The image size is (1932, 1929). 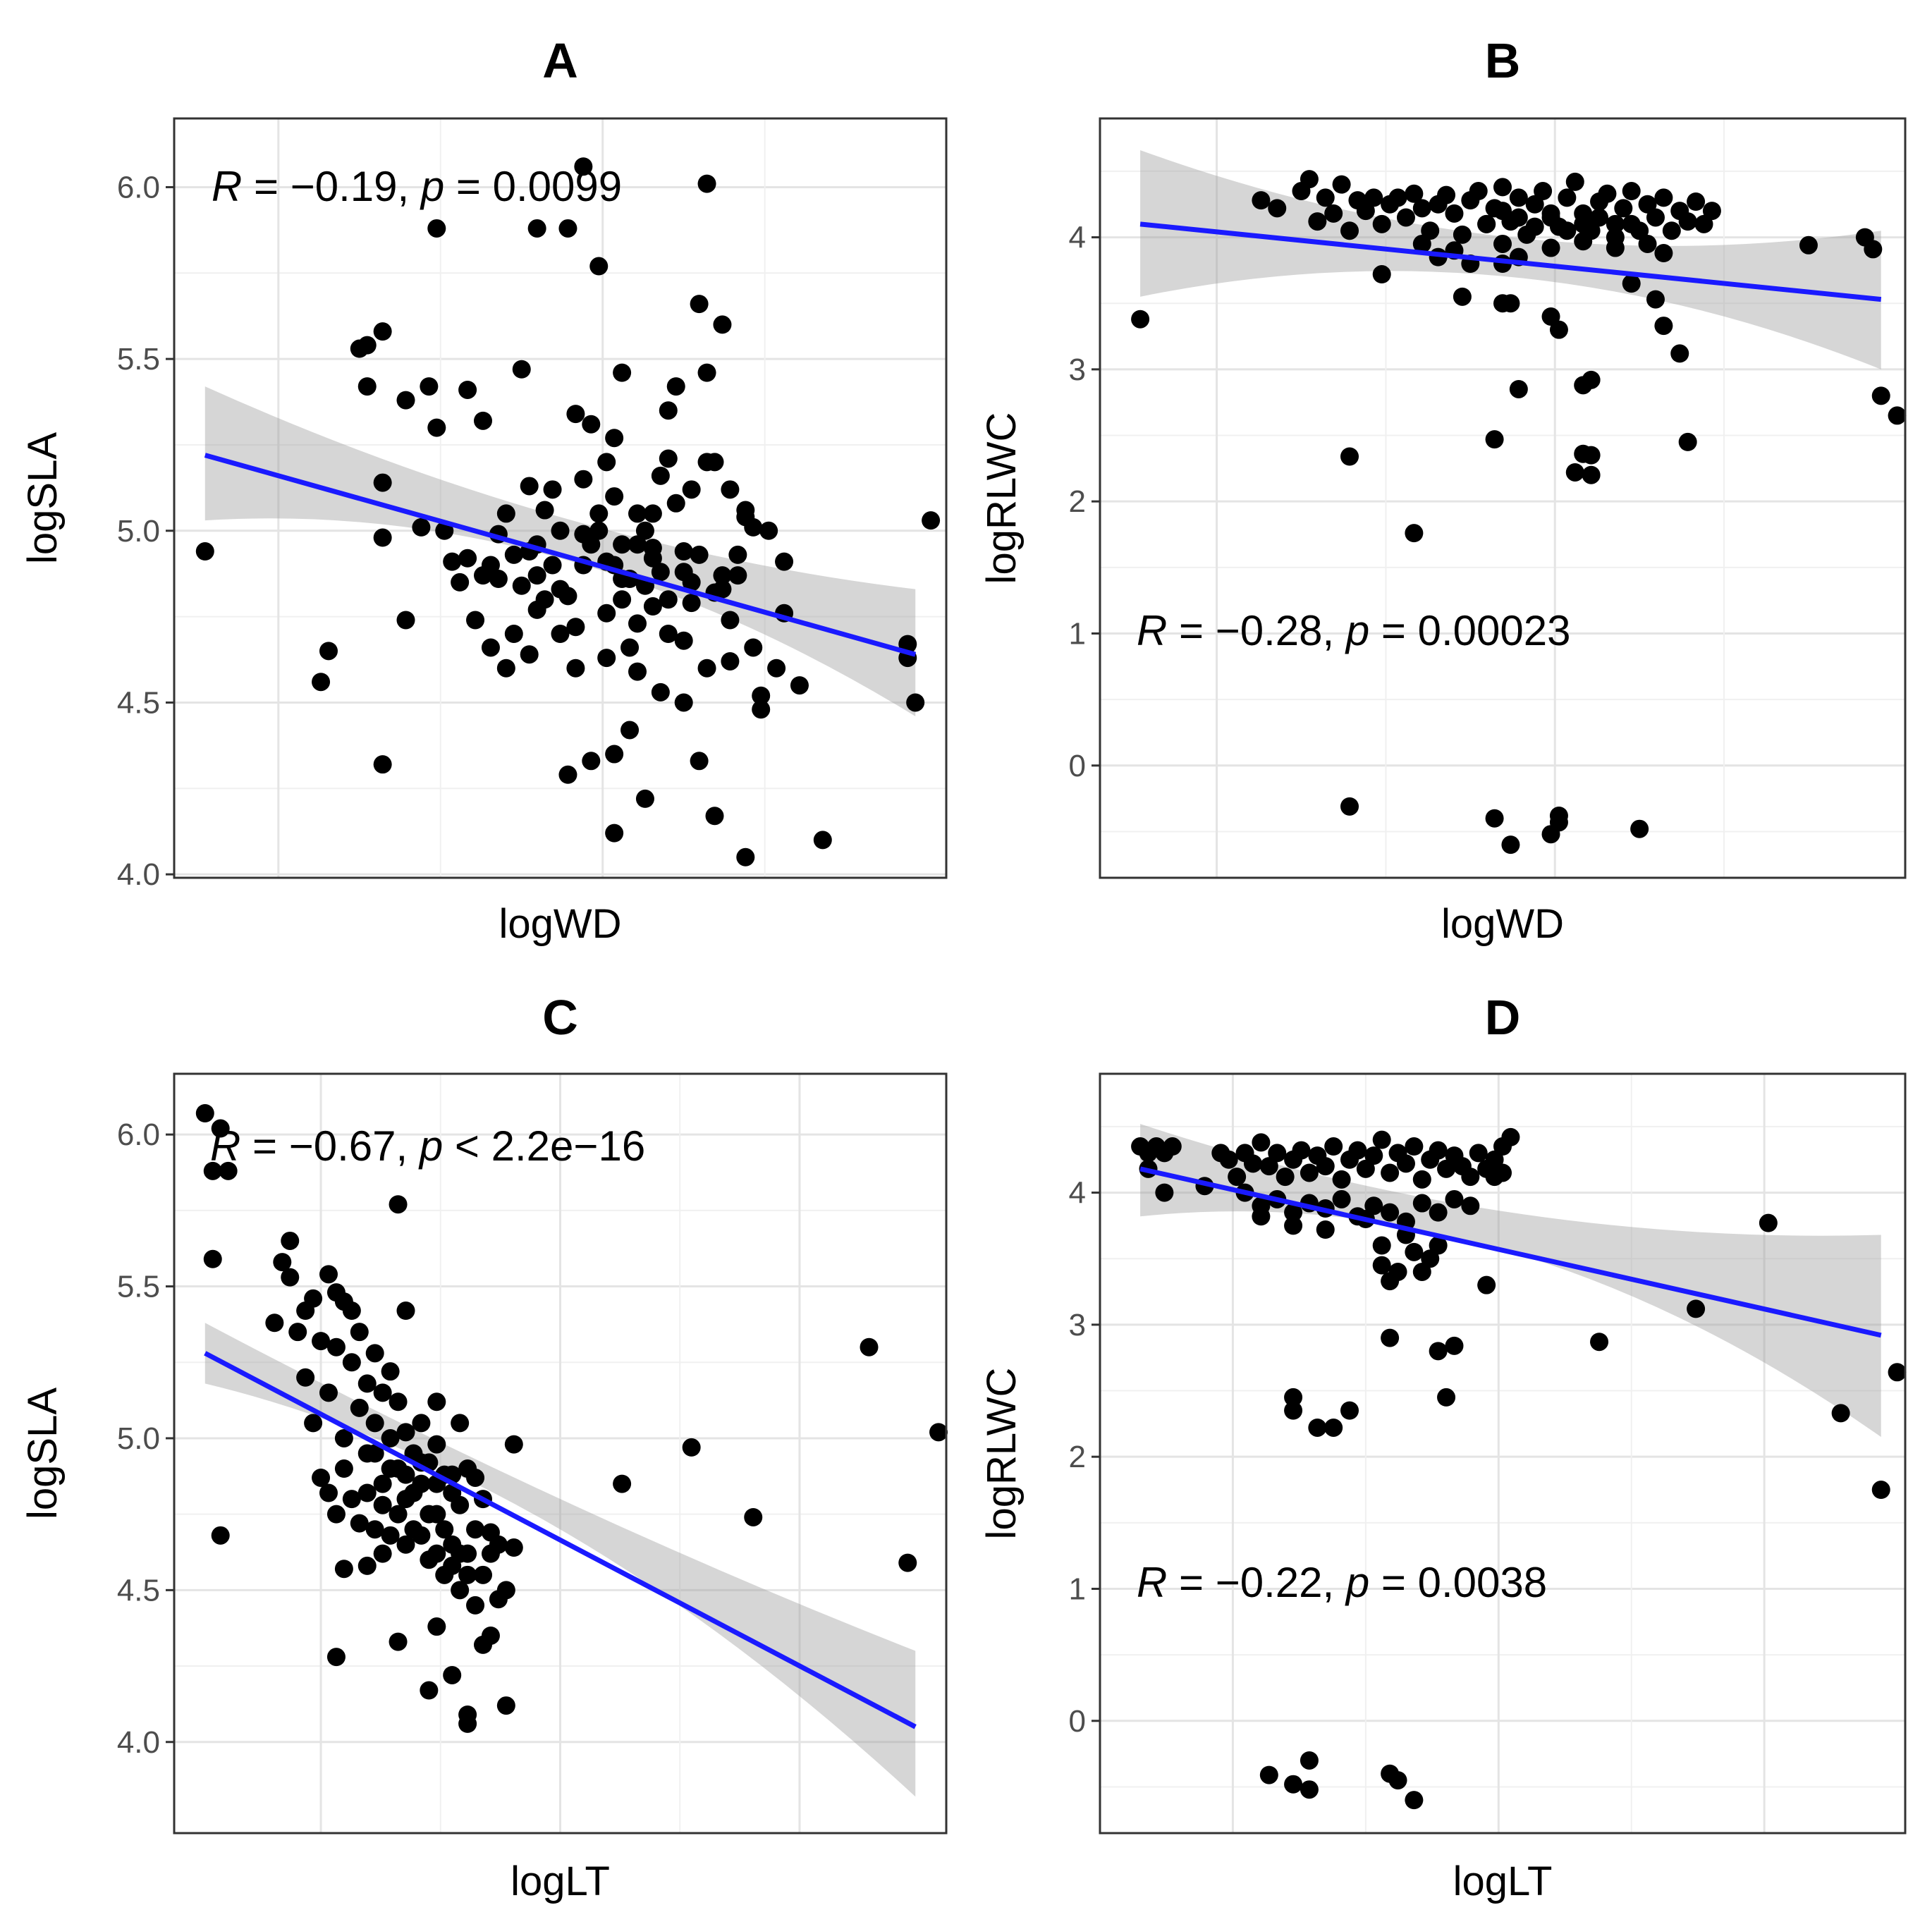 What do you see at coordinates (1503, 1881) in the screenshot?
I see `x-axis-label: logLT` at bounding box center [1503, 1881].